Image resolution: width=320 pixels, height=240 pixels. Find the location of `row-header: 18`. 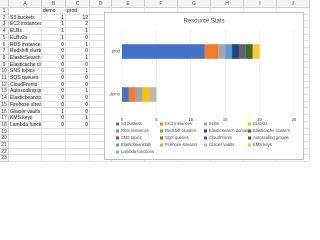

row-header: 18 is located at coordinates (4, 125).